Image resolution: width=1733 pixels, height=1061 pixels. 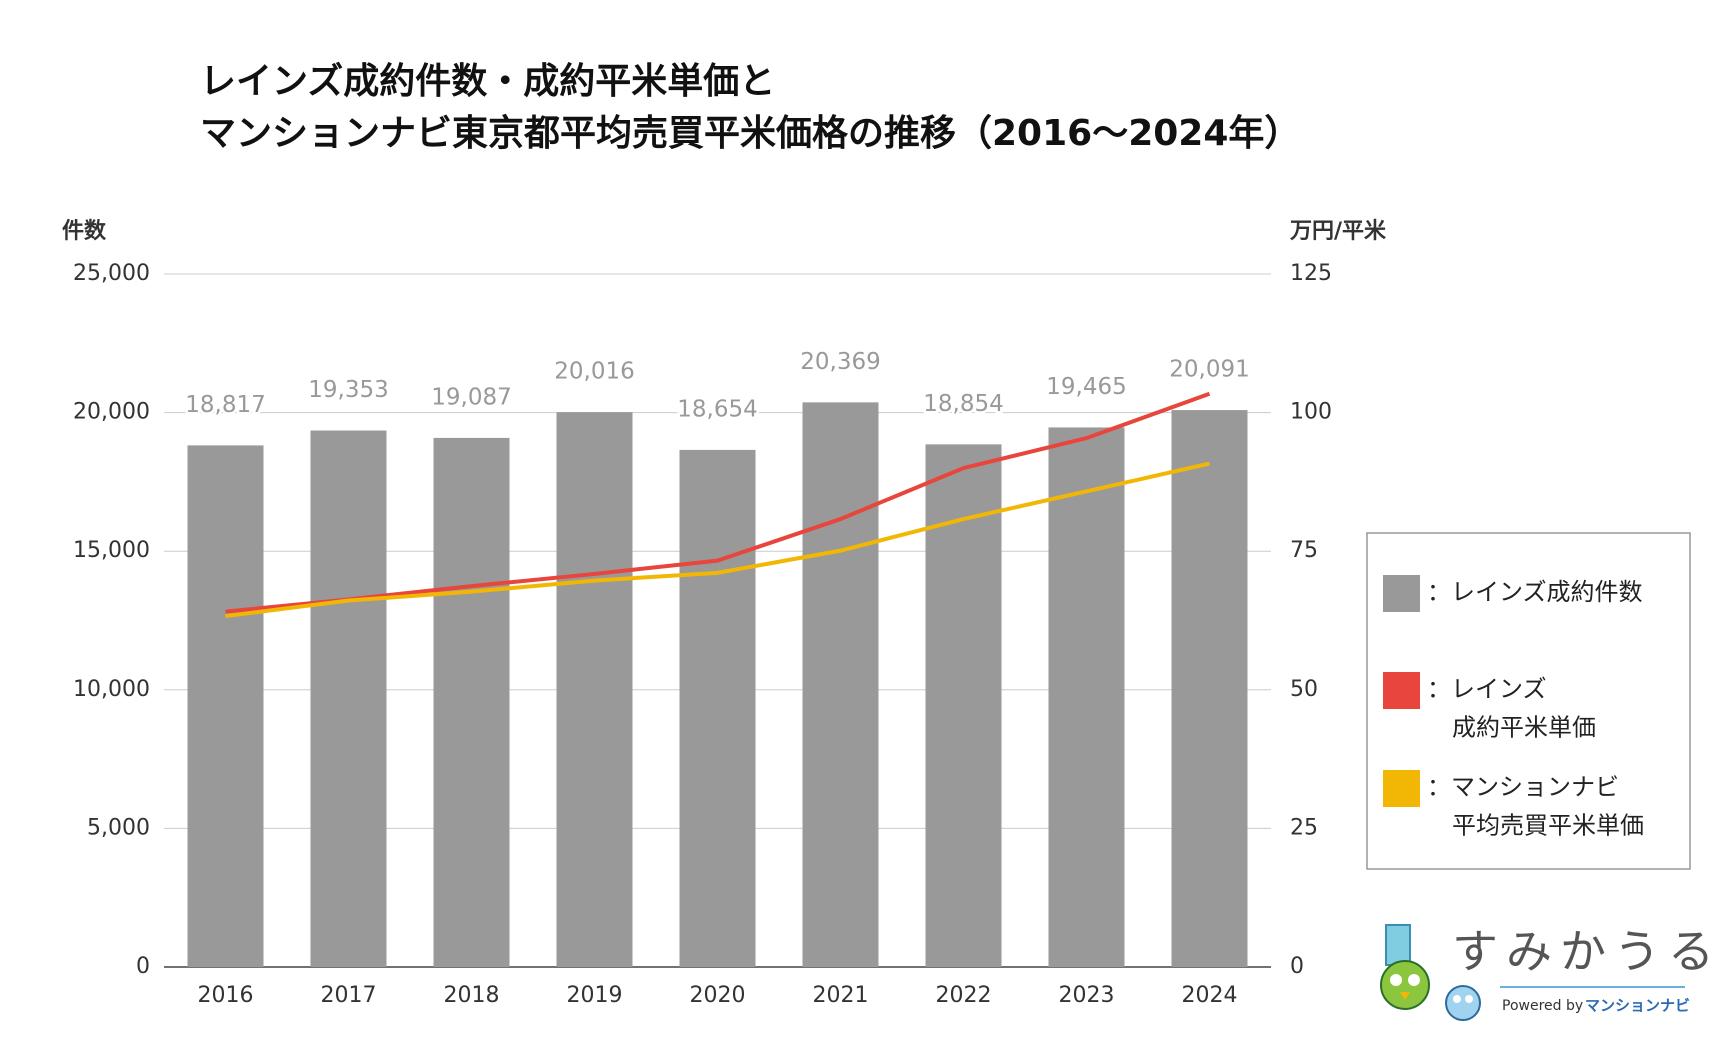 What do you see at coordinates (594, 372) in the screenshot?
I see `data-label: 20,016` at bounding box center [594, 372].